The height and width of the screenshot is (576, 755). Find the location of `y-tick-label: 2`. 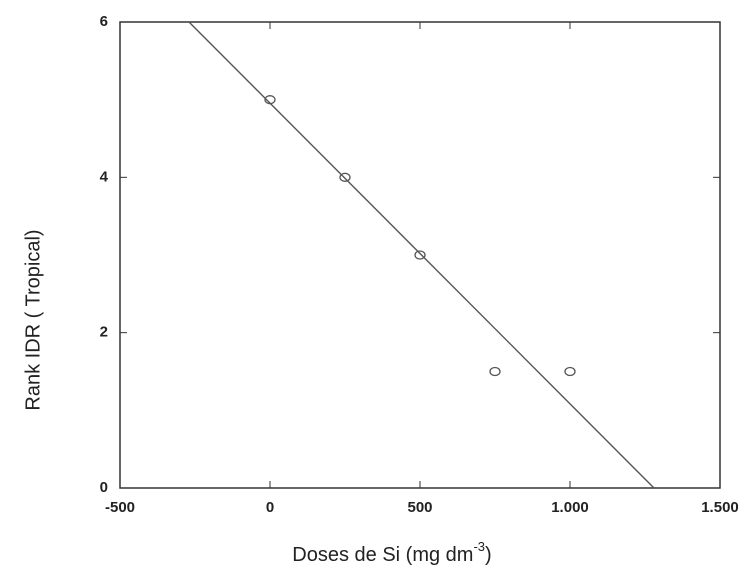

y-tick-label: 2 is located at coordinates (104, 332).